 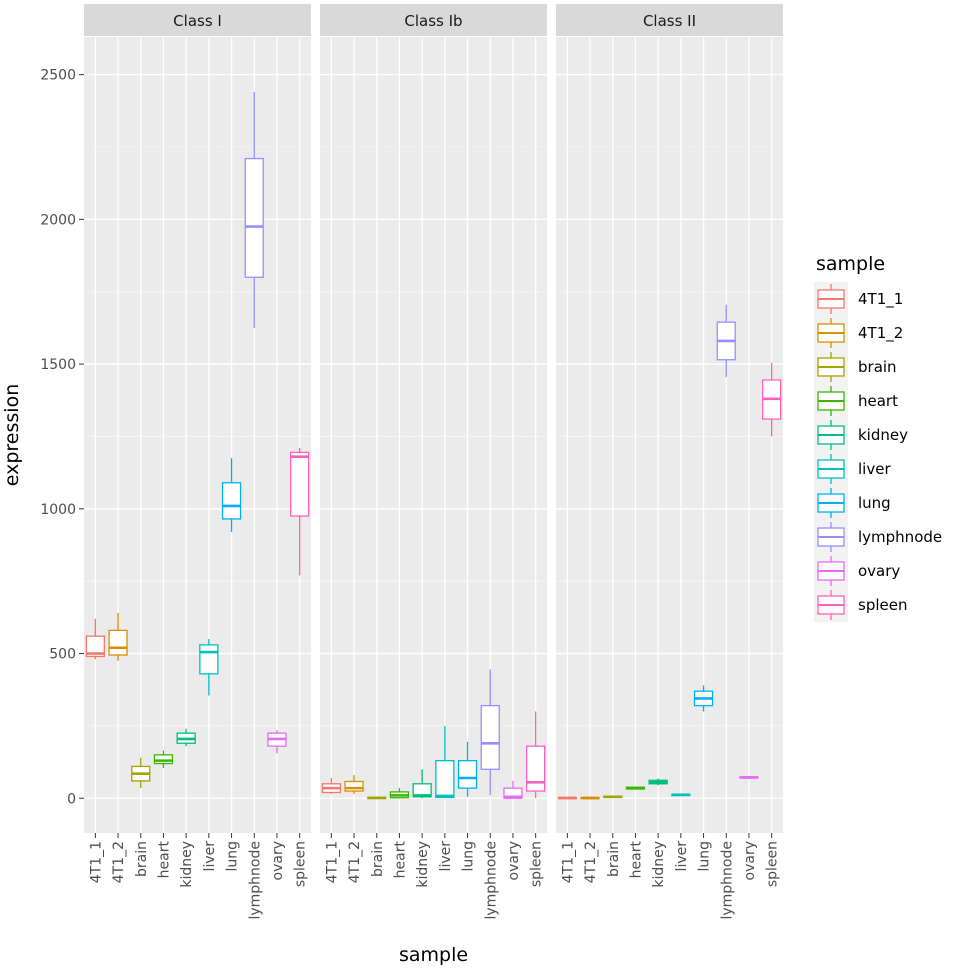 I want to click on legend-label: 4T1_2, so click(x=880, y=333).